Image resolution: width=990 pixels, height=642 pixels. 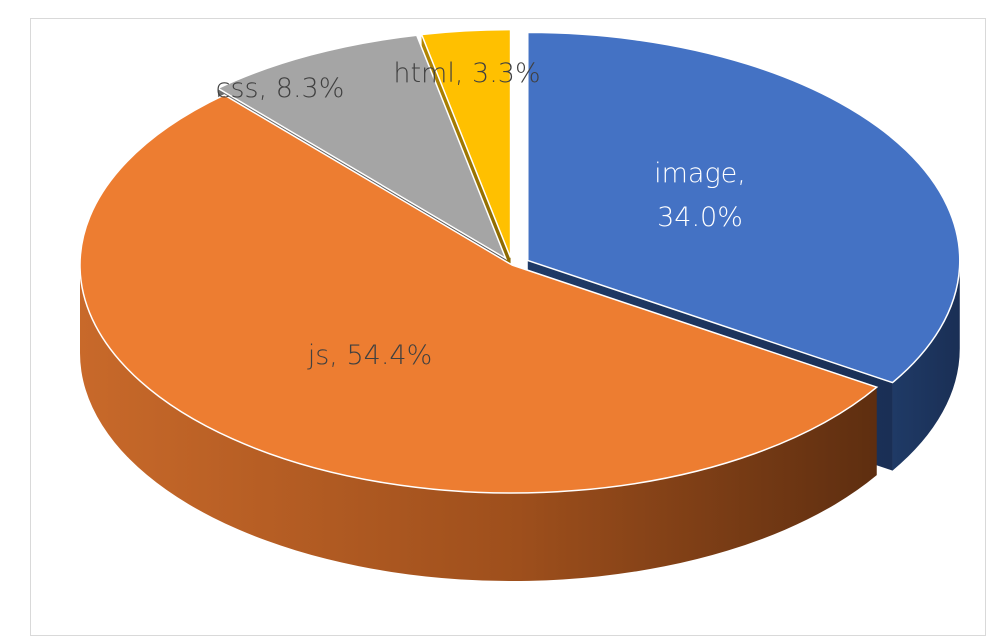 I want to click on pie-slice-html, so click(x=466, y=143).